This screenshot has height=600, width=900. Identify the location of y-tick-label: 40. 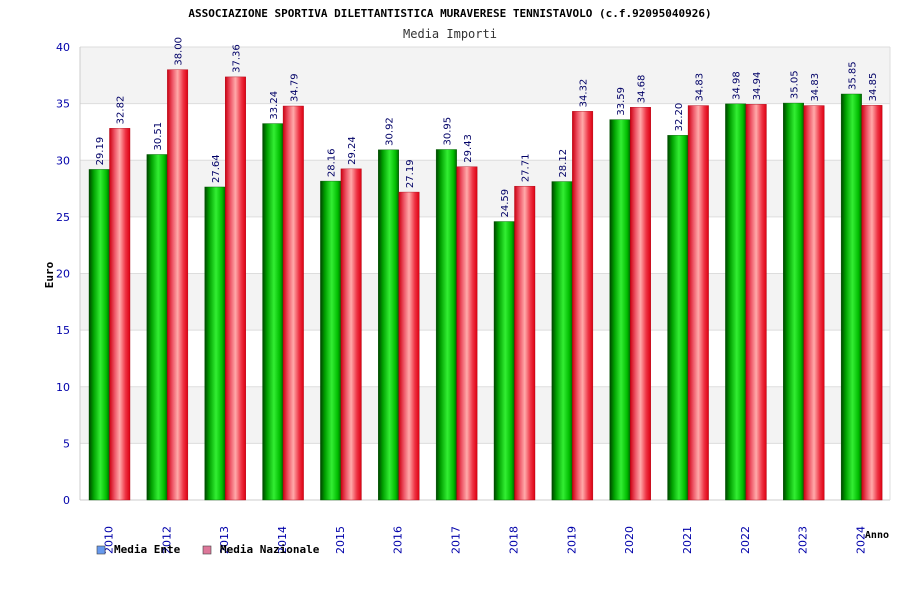
(63, 47).